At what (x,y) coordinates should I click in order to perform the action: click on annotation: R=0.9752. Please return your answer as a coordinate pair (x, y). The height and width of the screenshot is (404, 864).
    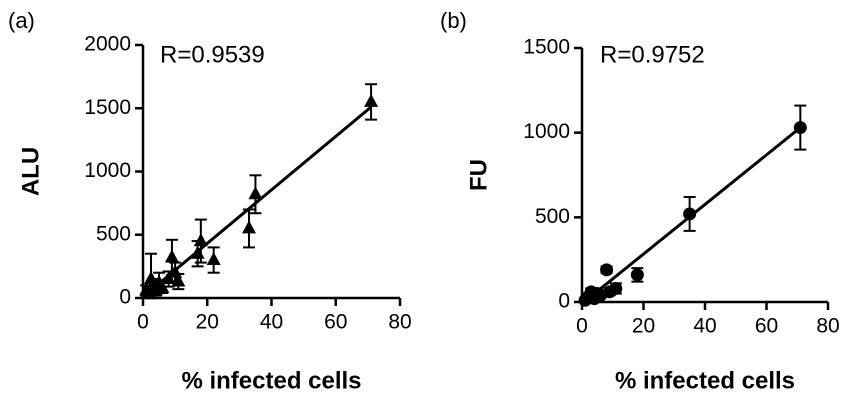
    Looking at the image, I should click on (652, 54).